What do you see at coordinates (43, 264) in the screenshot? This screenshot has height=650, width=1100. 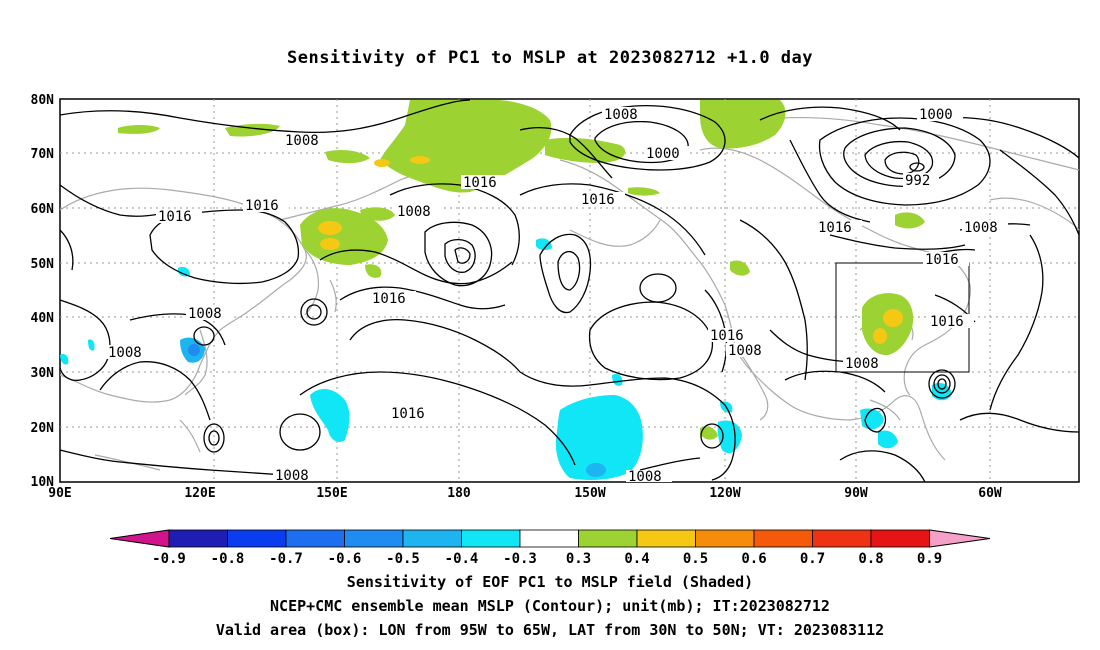 I see `y-tick-label: 50N` at bounding box center [43, 264].